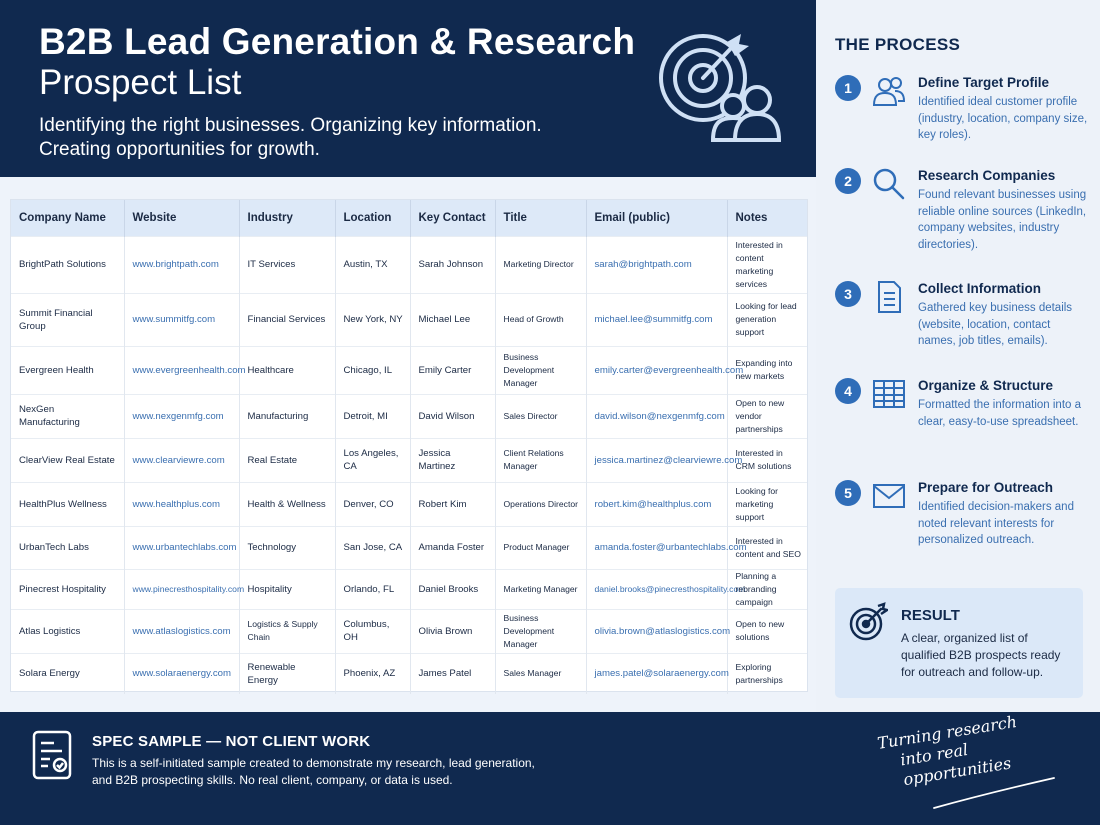  What do you see at coordinates (848, 88) in the screenshot?
I see `step-number: 1` at bounding box center [848, 88].